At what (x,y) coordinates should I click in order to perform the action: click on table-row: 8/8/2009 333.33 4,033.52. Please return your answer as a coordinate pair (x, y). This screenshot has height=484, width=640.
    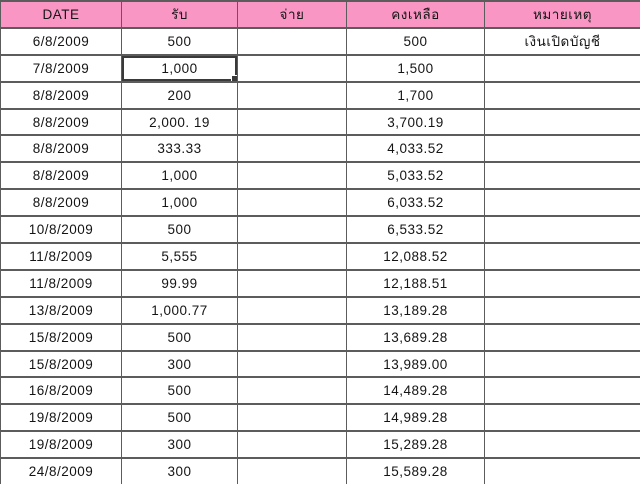
    Looking at the image, I should click on (320, 149).